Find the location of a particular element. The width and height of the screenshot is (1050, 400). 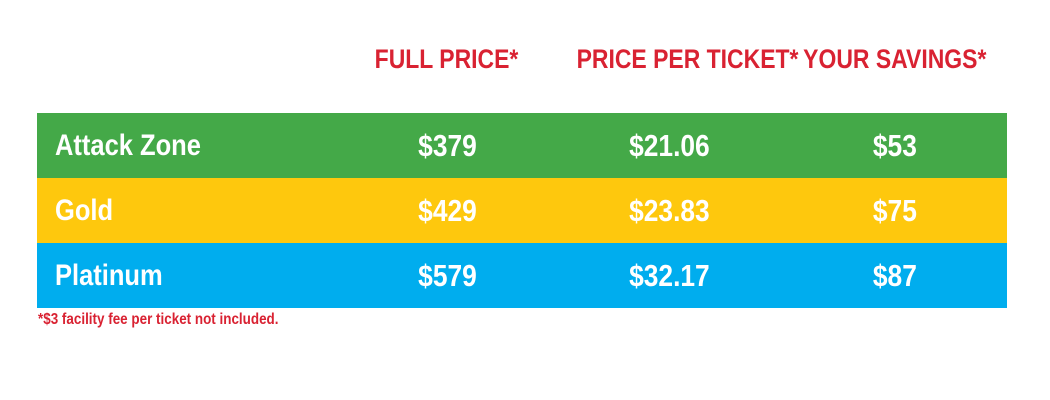

full-price-cell: $429 is located at coordinates (447, 211).